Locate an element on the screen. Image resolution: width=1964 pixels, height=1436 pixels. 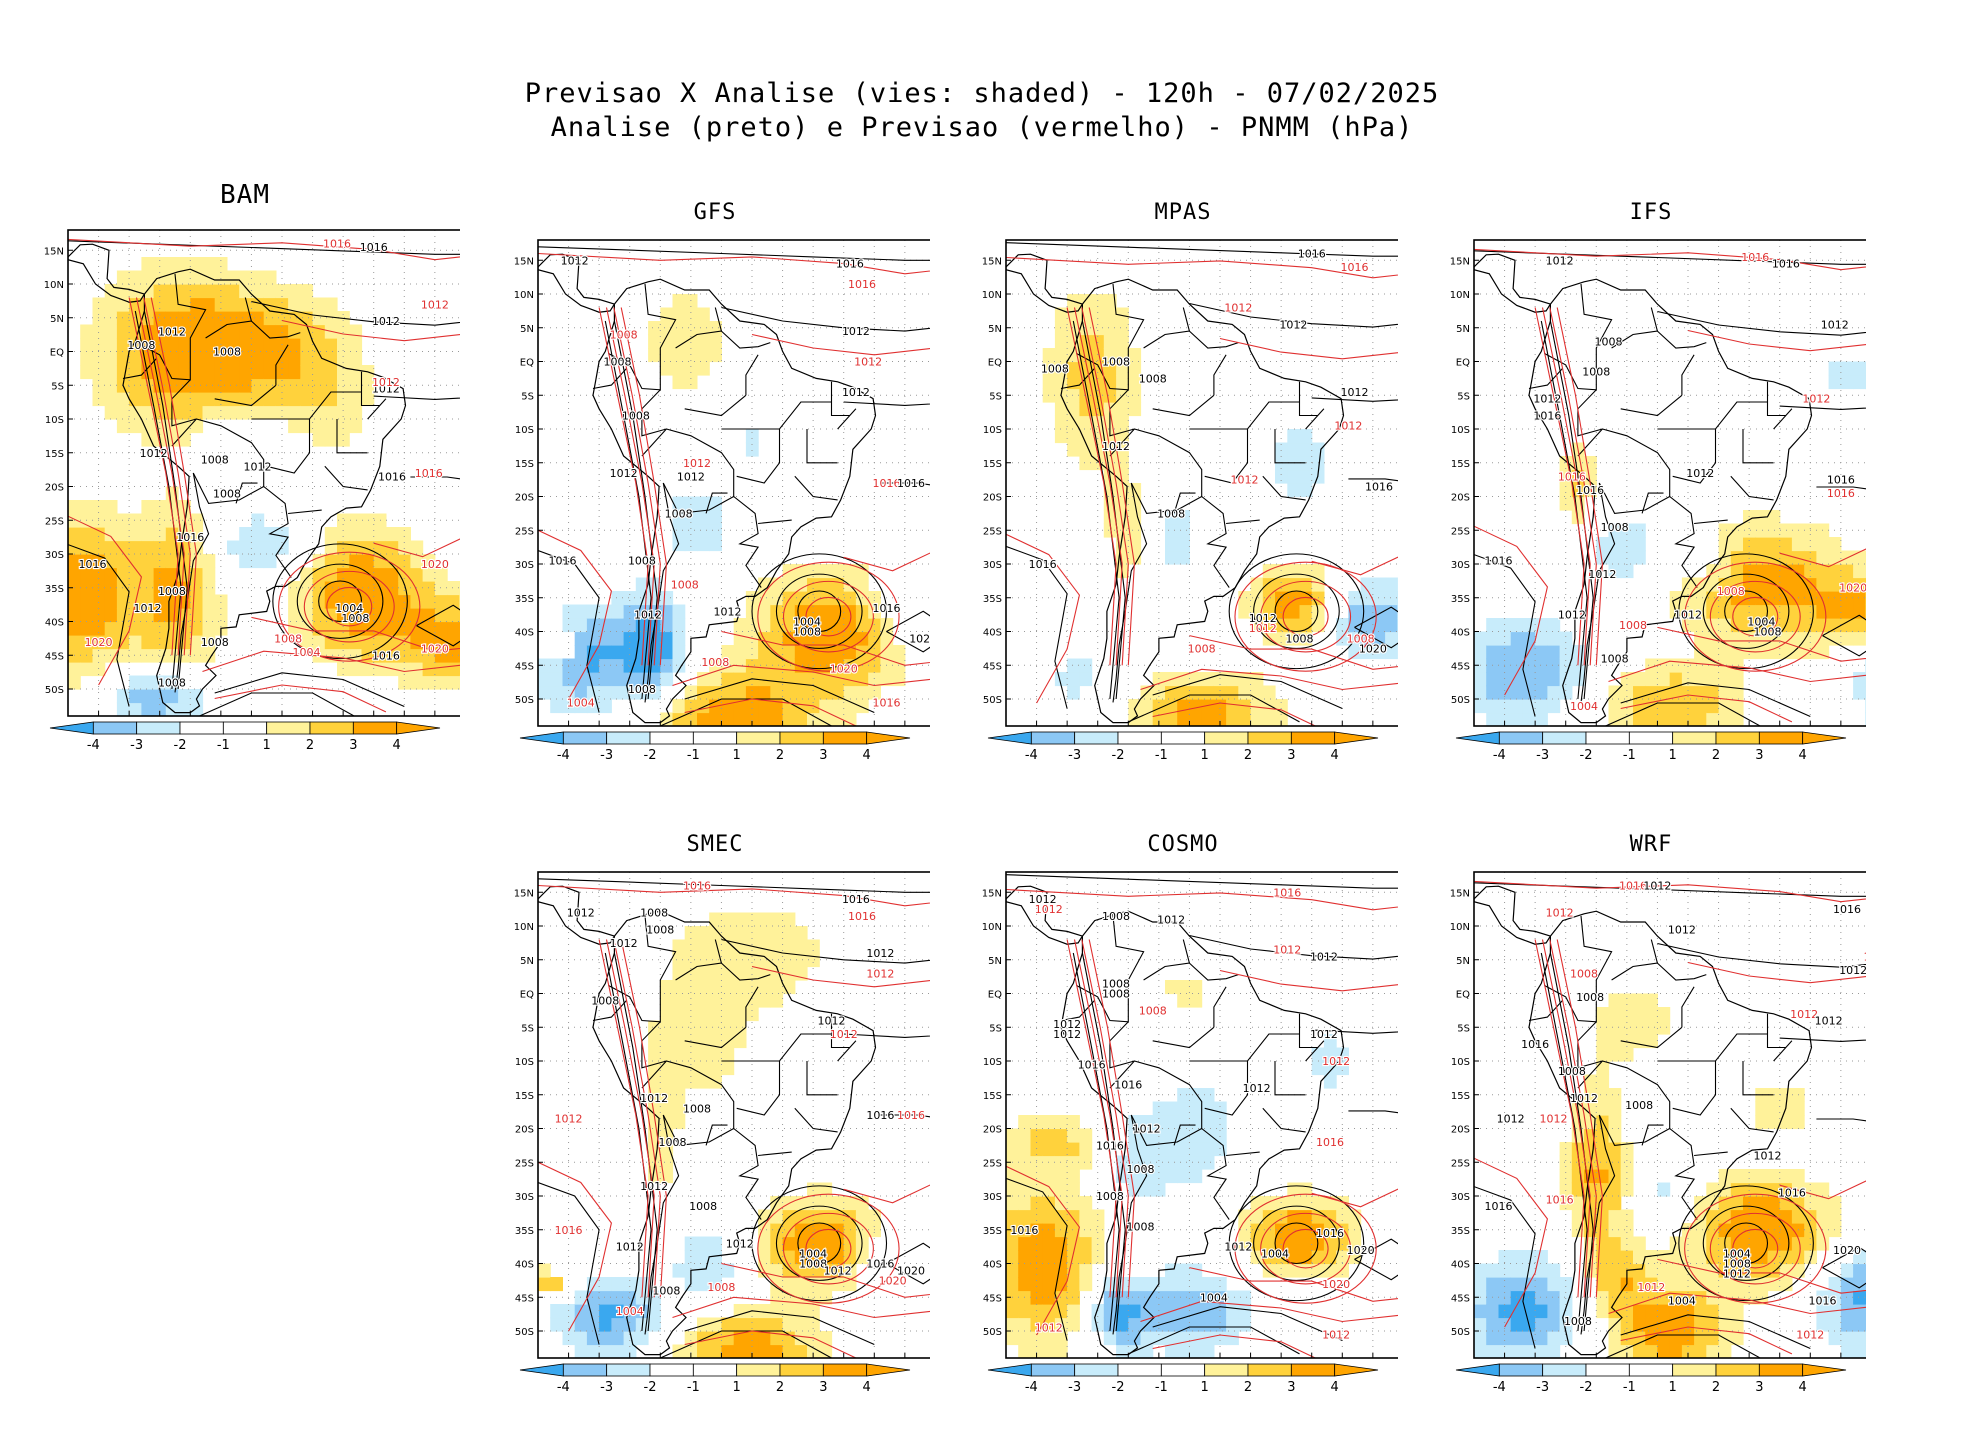
lat-tick-label: 30S is located at coordinates (1460, 1197).